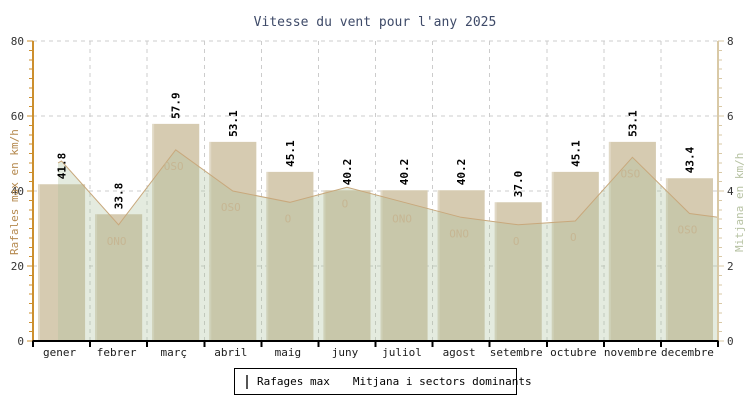 Image resolution: width=750 pixels, height=400 pixels. What do you see at coordinates (117, 352) in the screenshot?
I see `month-label-febrer: febrer` at bounding box center [117, 352].